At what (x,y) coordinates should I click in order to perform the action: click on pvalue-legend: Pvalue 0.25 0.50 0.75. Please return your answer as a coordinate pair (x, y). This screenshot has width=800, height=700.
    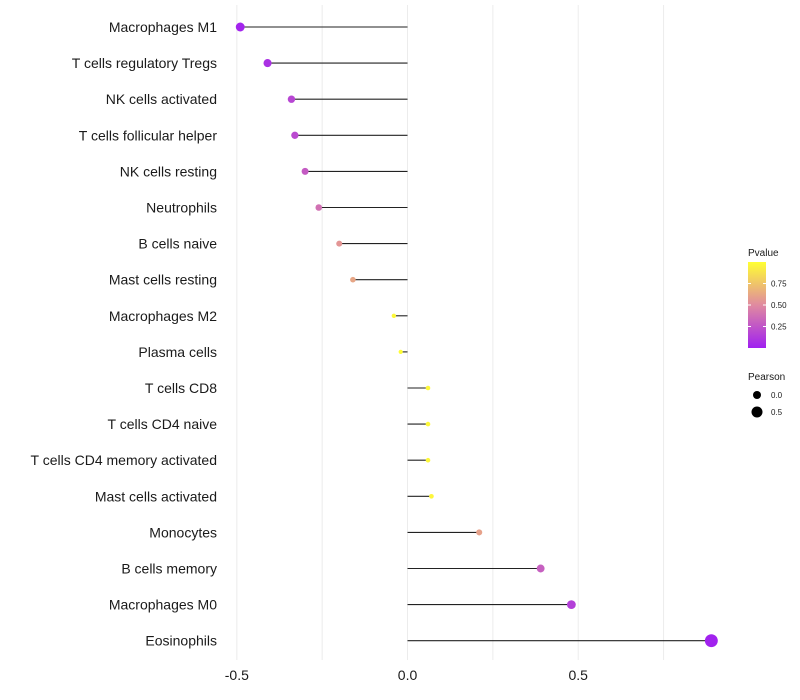
    Looking at the image, I should click on (767, 298).